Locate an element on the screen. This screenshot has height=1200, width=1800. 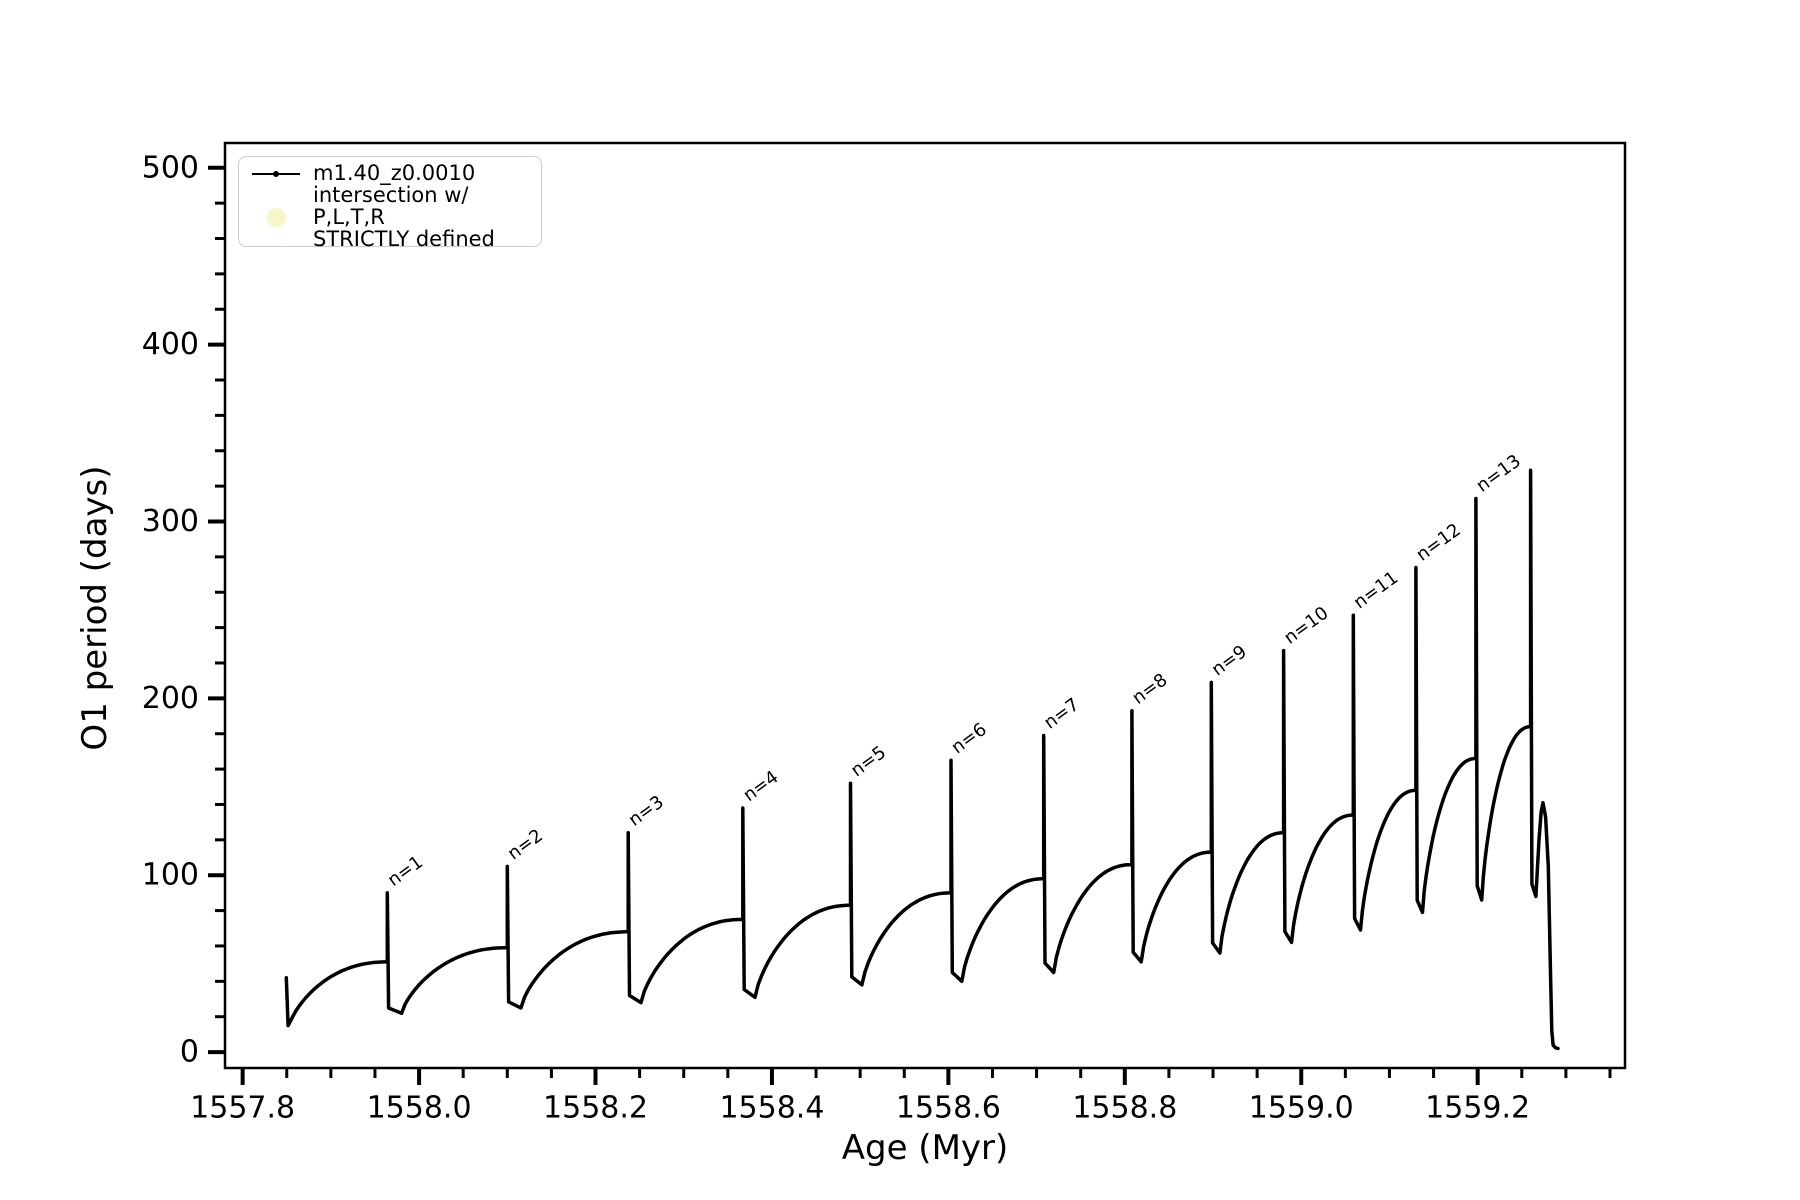
legend-entry-series: m1.40_z0.0010 is located at coordinates (389, 173).